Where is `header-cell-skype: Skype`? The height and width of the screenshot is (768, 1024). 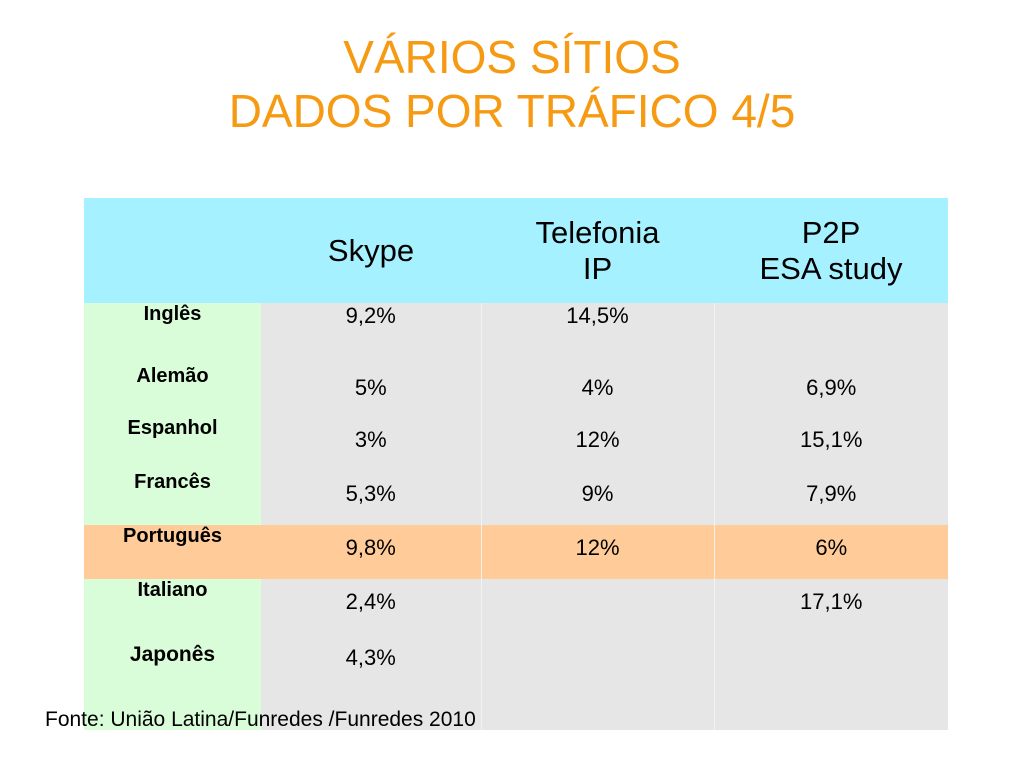 header-cell-skype: Skype is located at coordinates (371, 250).